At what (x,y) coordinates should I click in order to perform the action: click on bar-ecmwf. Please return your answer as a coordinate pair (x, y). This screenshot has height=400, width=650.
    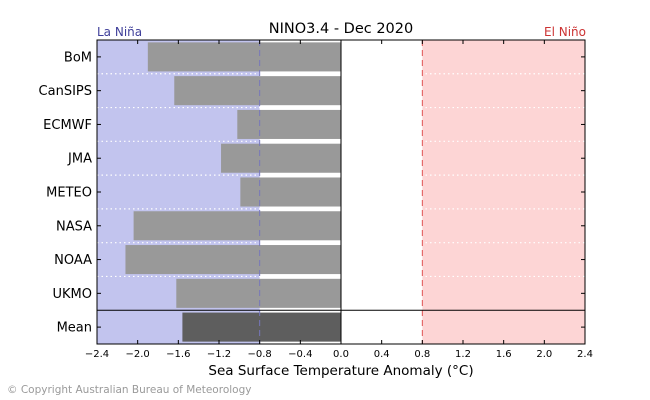
    Looking at the image, I should click on (289, 124).